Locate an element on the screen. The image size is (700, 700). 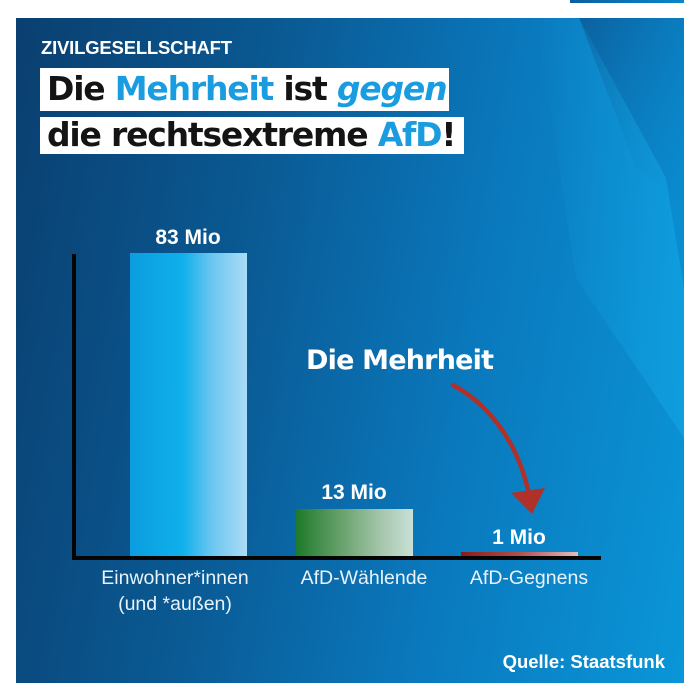
headline-accent-afd: AfD is located at coordinates (410, 134).